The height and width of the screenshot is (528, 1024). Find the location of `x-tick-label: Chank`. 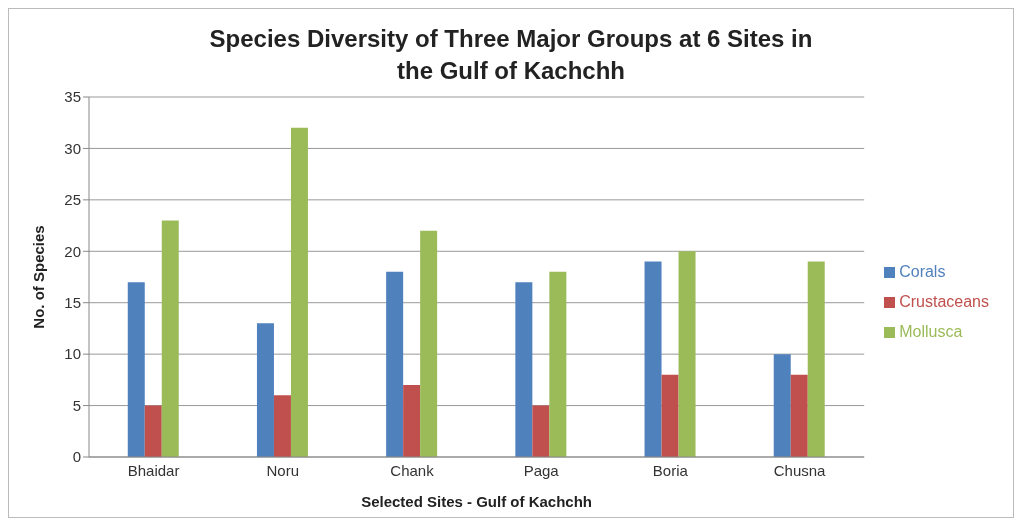

x-tick-label: Chank is located at coordinates (412, 470).